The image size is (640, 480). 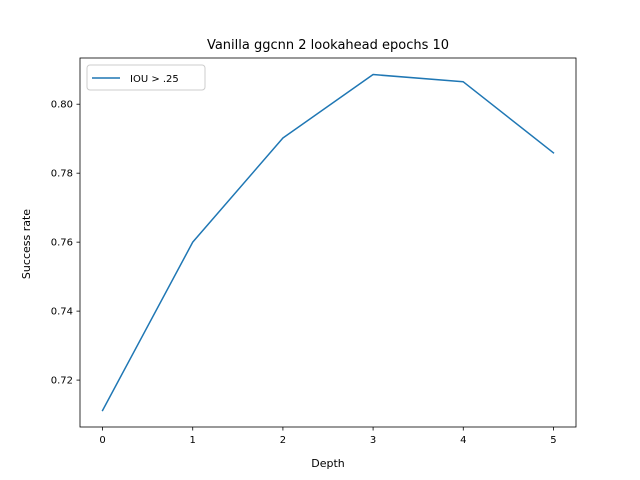 What do you see at coordinates (62, 243) in the screenshot?
I see `y-tick-label-2: 0.76` at bounding box center [62, 243].